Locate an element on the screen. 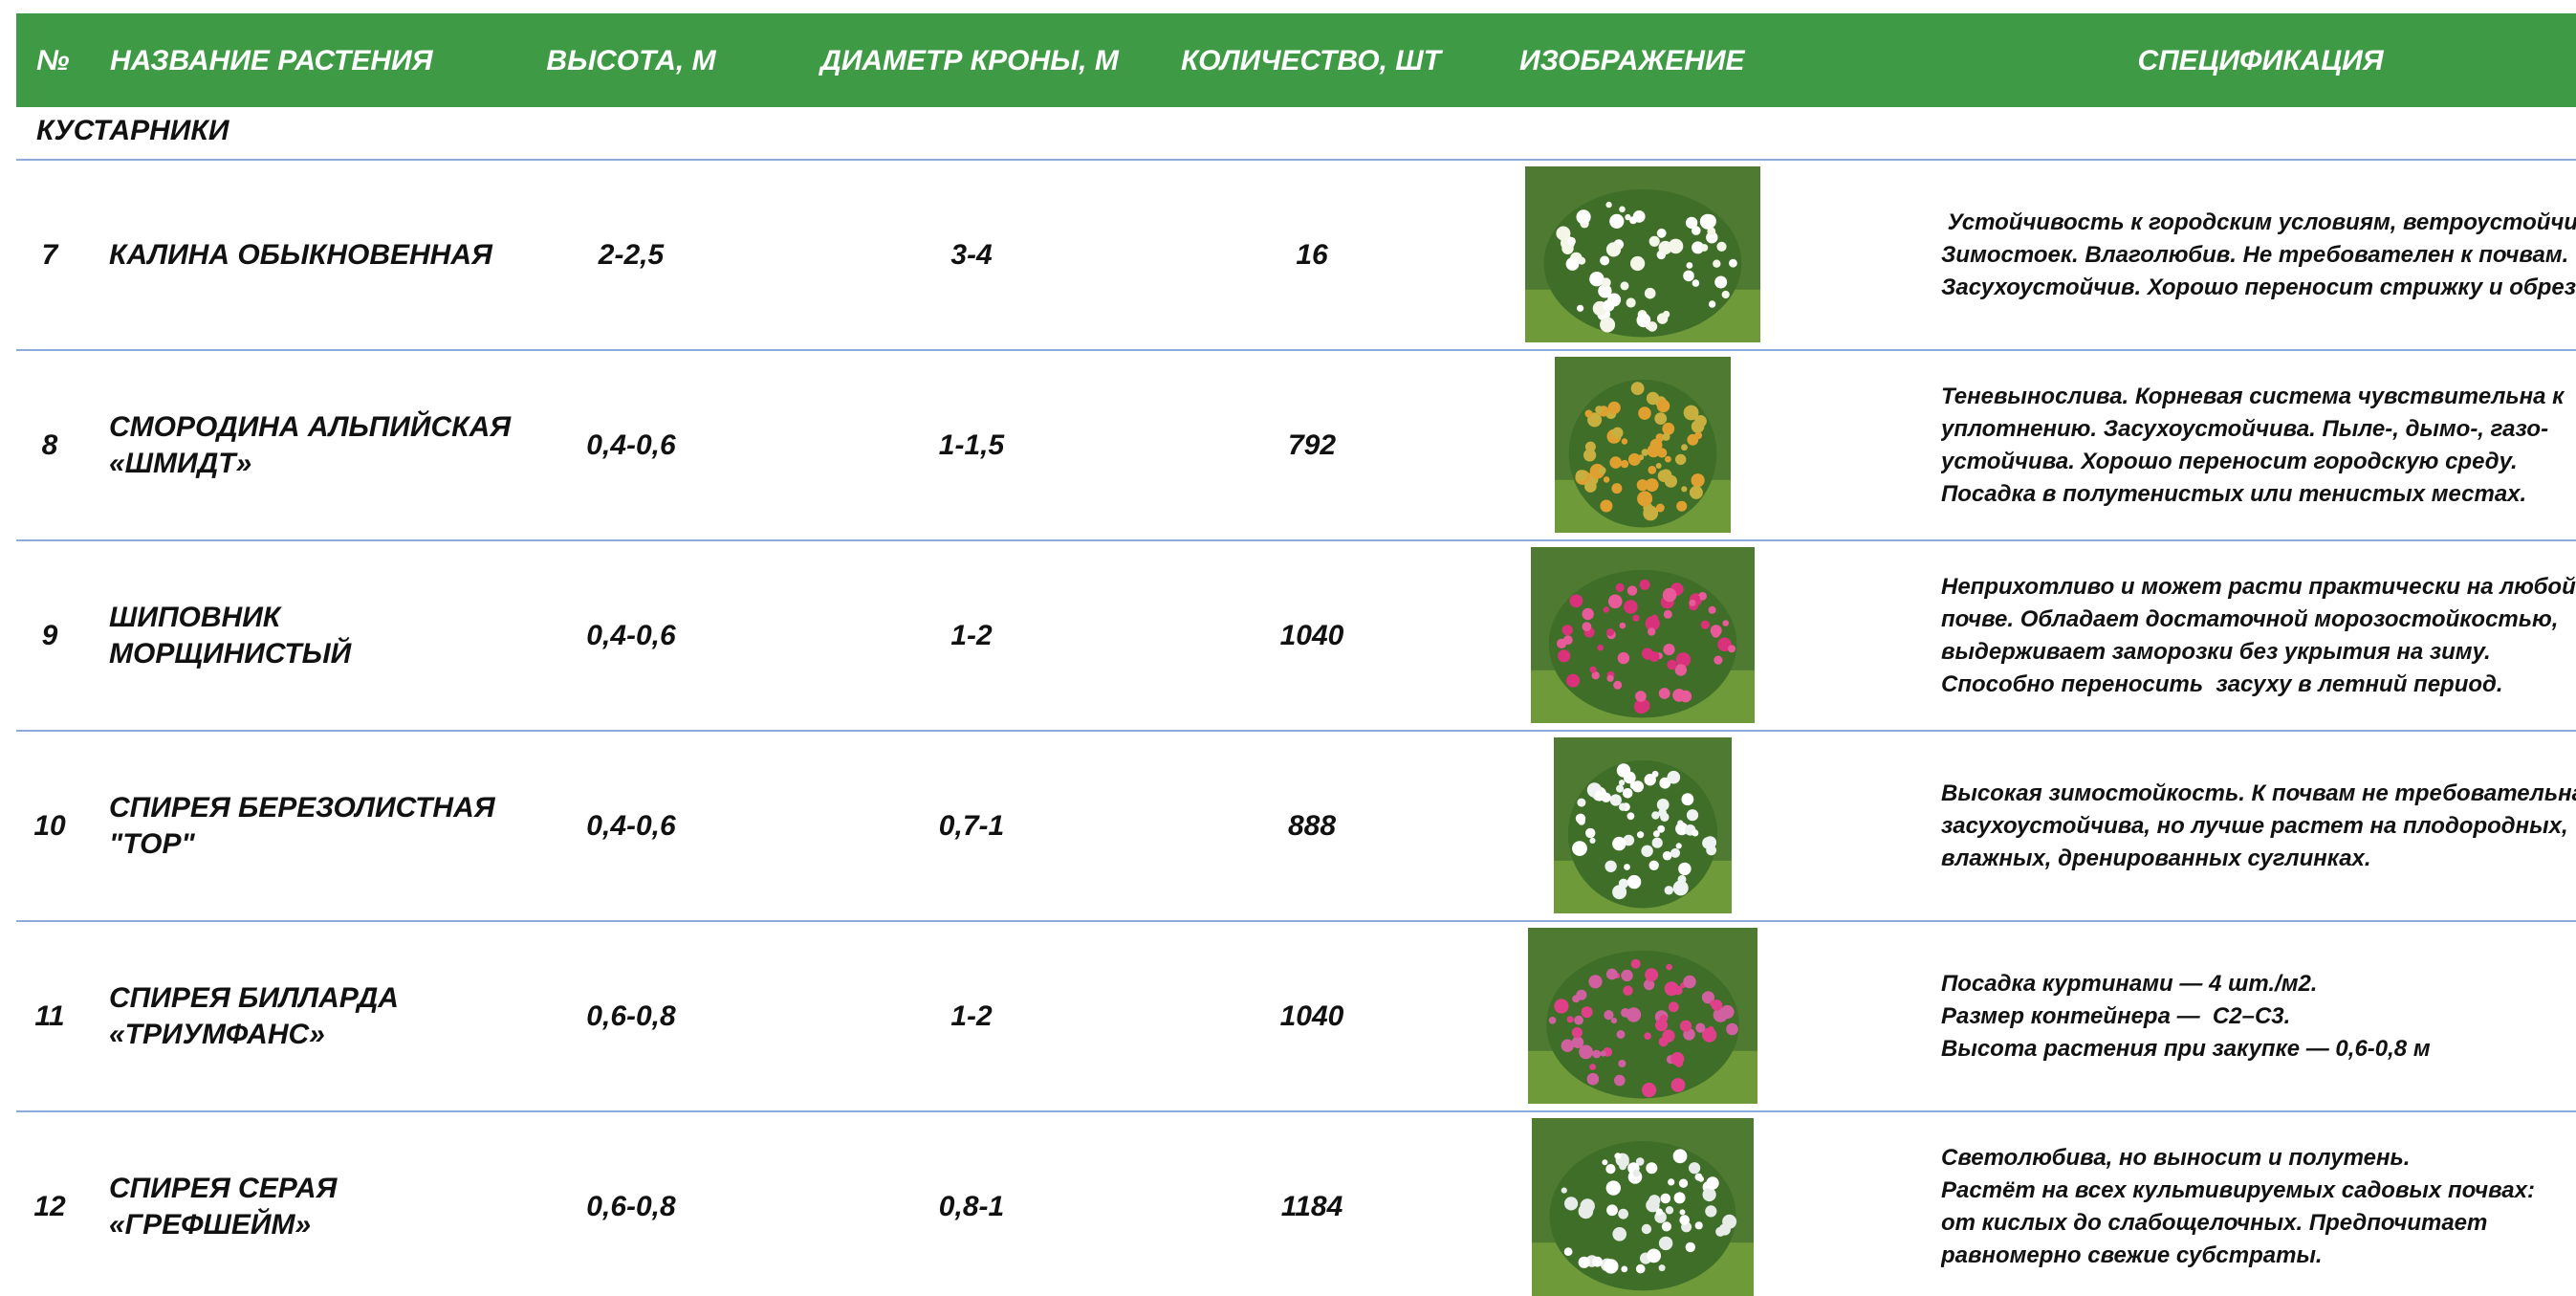  row-number: 10 is located at coordinates (49, 826).